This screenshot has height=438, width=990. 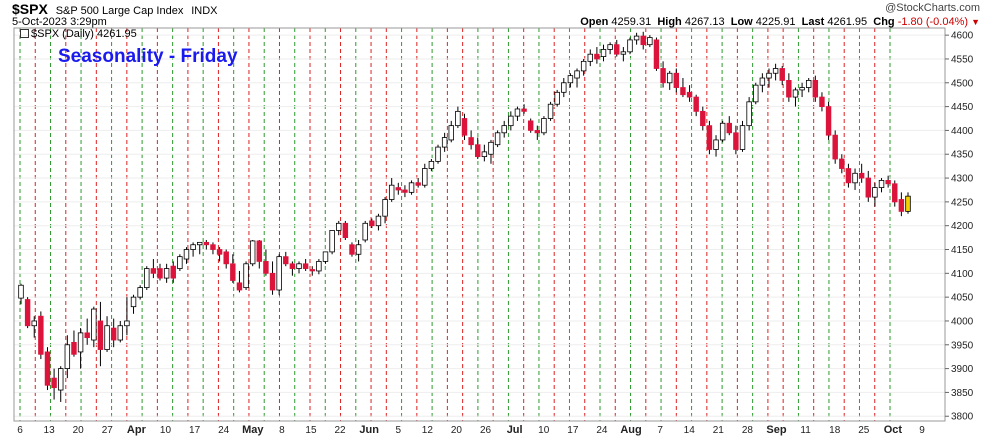 I want to click on y-tick-label: 4500, so click(x=962, y=83).